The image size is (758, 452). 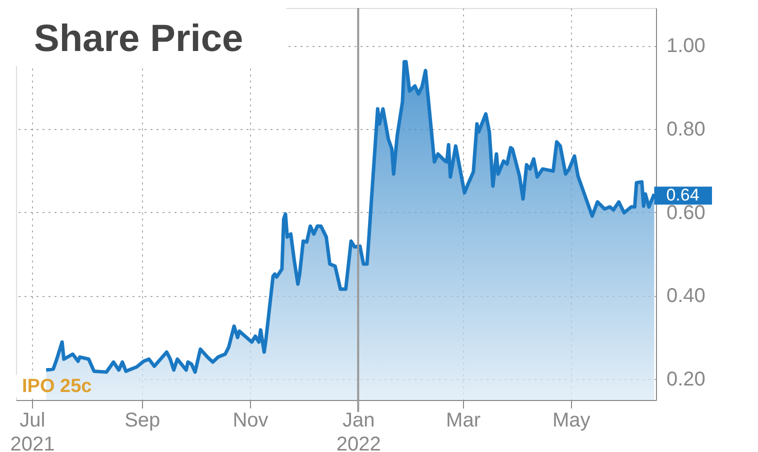 I want to click on x-tick-label: May, so click(x=571, y=421).